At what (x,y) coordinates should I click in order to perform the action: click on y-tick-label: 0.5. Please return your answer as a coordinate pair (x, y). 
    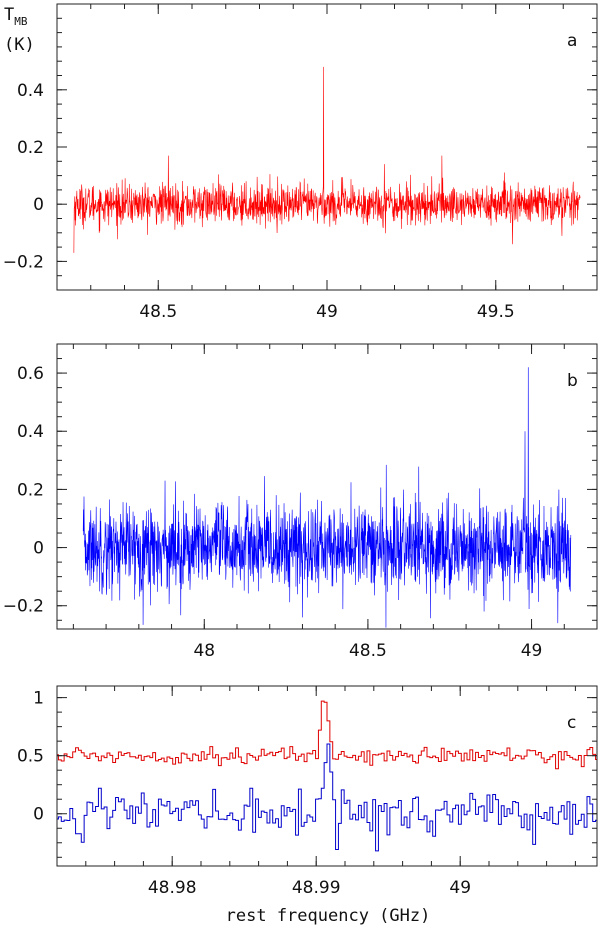
    Looking at the image, I should click on (30, 757).